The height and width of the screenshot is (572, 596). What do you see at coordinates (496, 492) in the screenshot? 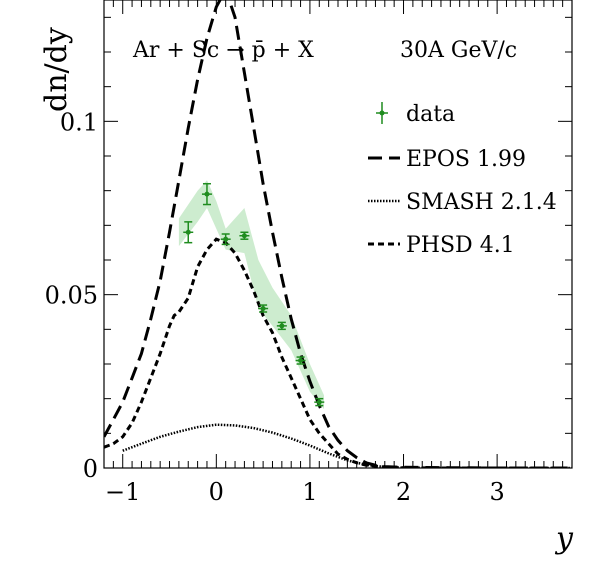
I see `x-tick-label: 3` at bounding box center [496, 492].